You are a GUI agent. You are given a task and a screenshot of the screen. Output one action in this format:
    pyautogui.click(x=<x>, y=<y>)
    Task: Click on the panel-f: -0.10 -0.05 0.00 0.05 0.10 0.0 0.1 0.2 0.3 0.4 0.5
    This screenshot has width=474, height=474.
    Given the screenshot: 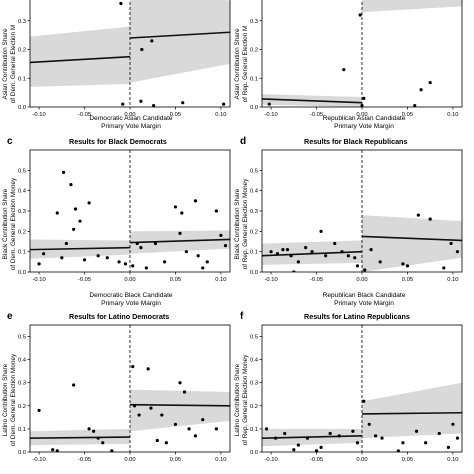 What is the action you would take?
    pyautogui.click(x=356, y=393)
    